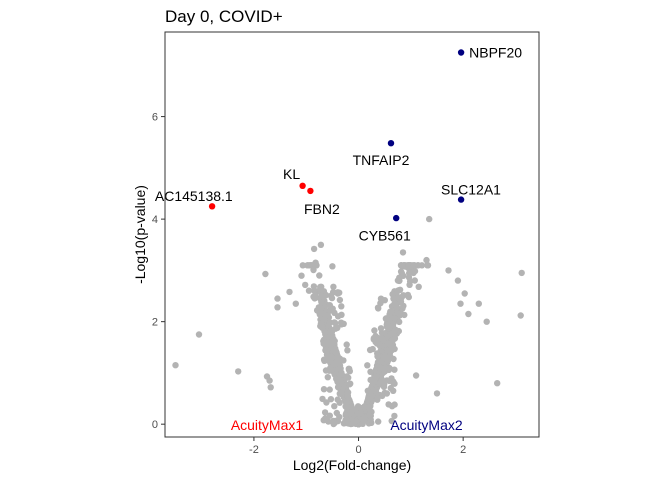 The image size is (672, 480). Describe the element at coordinates (358, 450) in the screenshot. I see `x-tick-label: 0` at that location.